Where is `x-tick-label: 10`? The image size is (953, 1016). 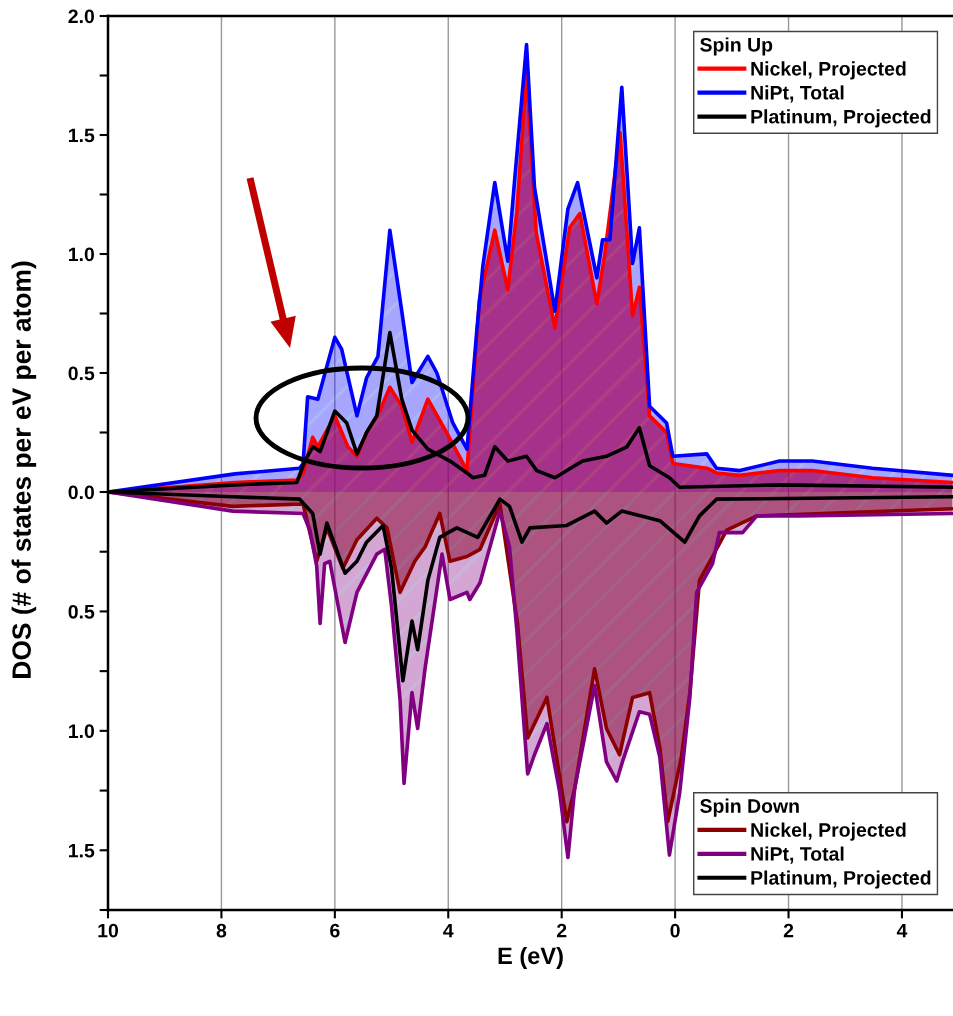
x-tick-label: 10 is located at coordinates (108, 930).